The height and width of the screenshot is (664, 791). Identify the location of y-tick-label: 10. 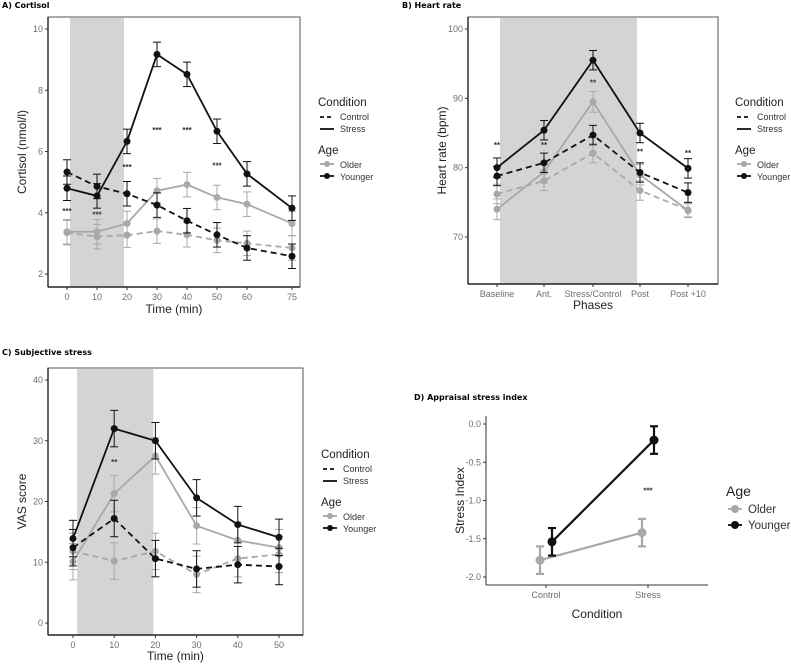
(38, 562).